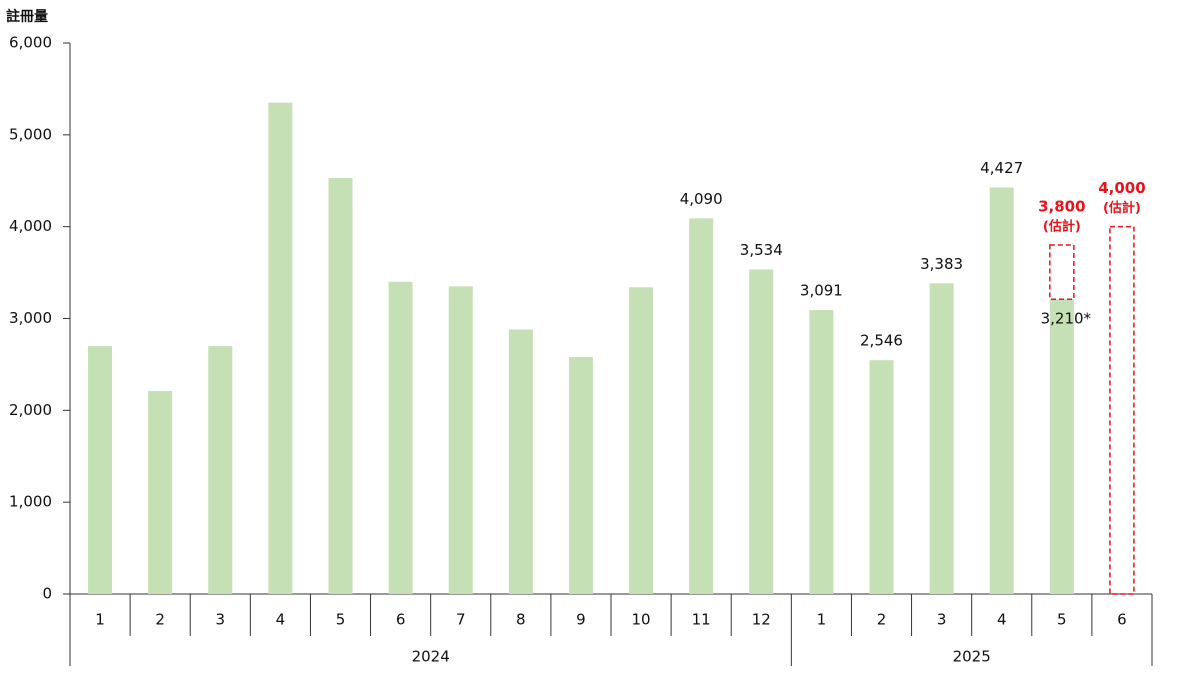 The height and width of the screenshot is (678, 1200). Describe the element at coordinates (821, 291) in the screenshot. I see `value-label: 3,091` at that location.